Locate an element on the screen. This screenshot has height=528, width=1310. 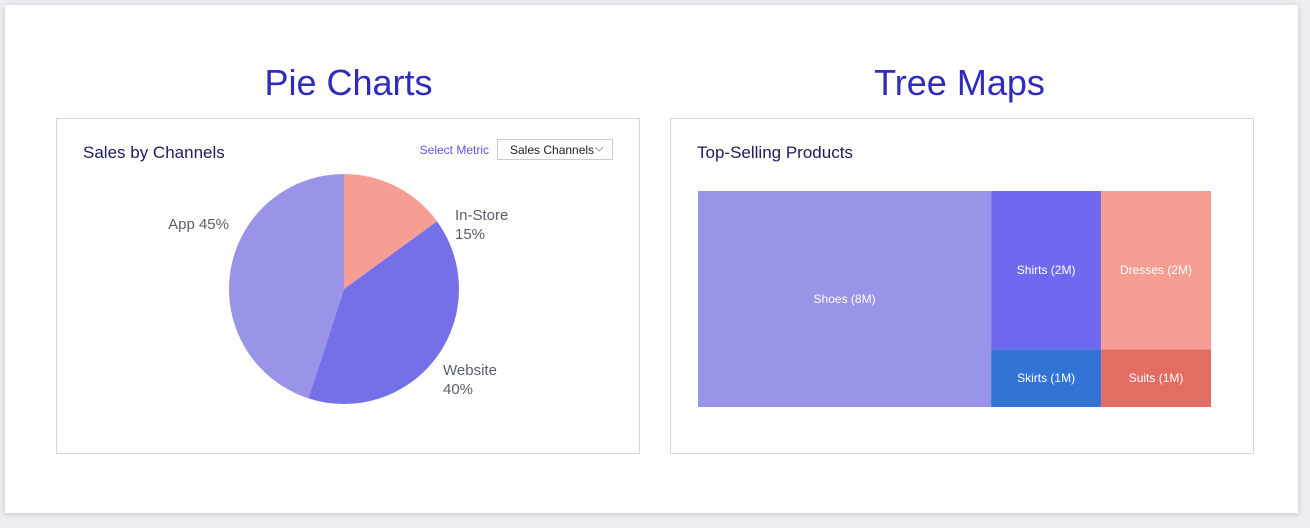
pie-label-in-store: In-Store is located at coordinates (481, 215).